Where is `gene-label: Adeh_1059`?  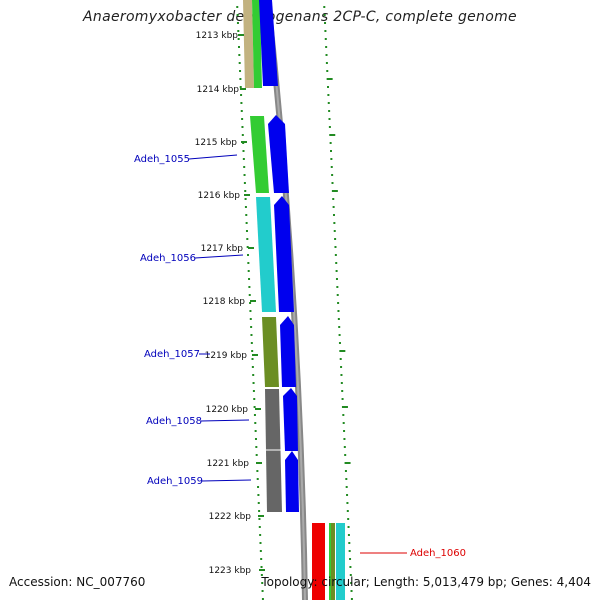
gene-label: Adeh_1059 is located at coordinates (175, 481).